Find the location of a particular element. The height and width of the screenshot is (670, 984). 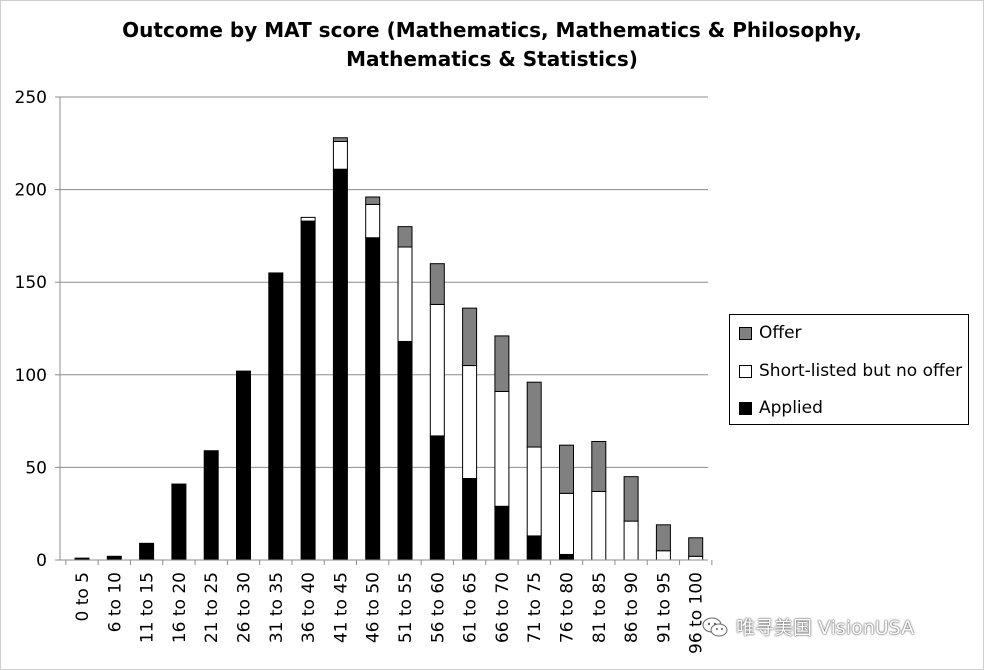

x-tick-label-5: 26 to 30 is located at coordinates (245, 607).